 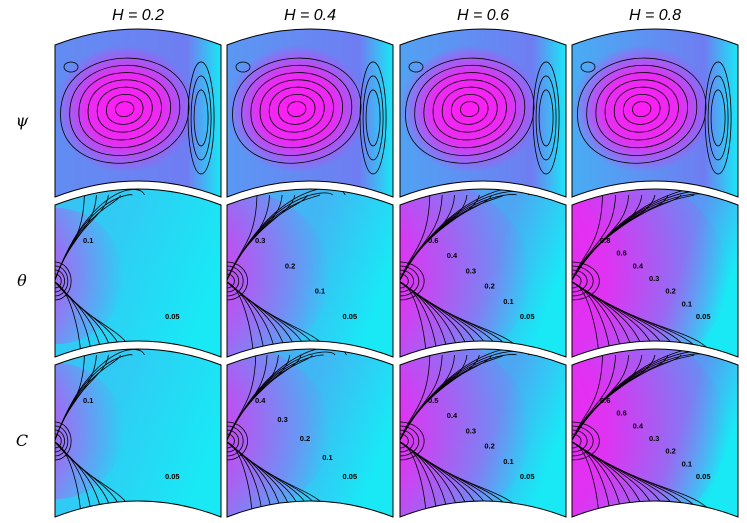 I want to click on panel-theta-h1: 0.1 0.05, so click(x=138, y=273).